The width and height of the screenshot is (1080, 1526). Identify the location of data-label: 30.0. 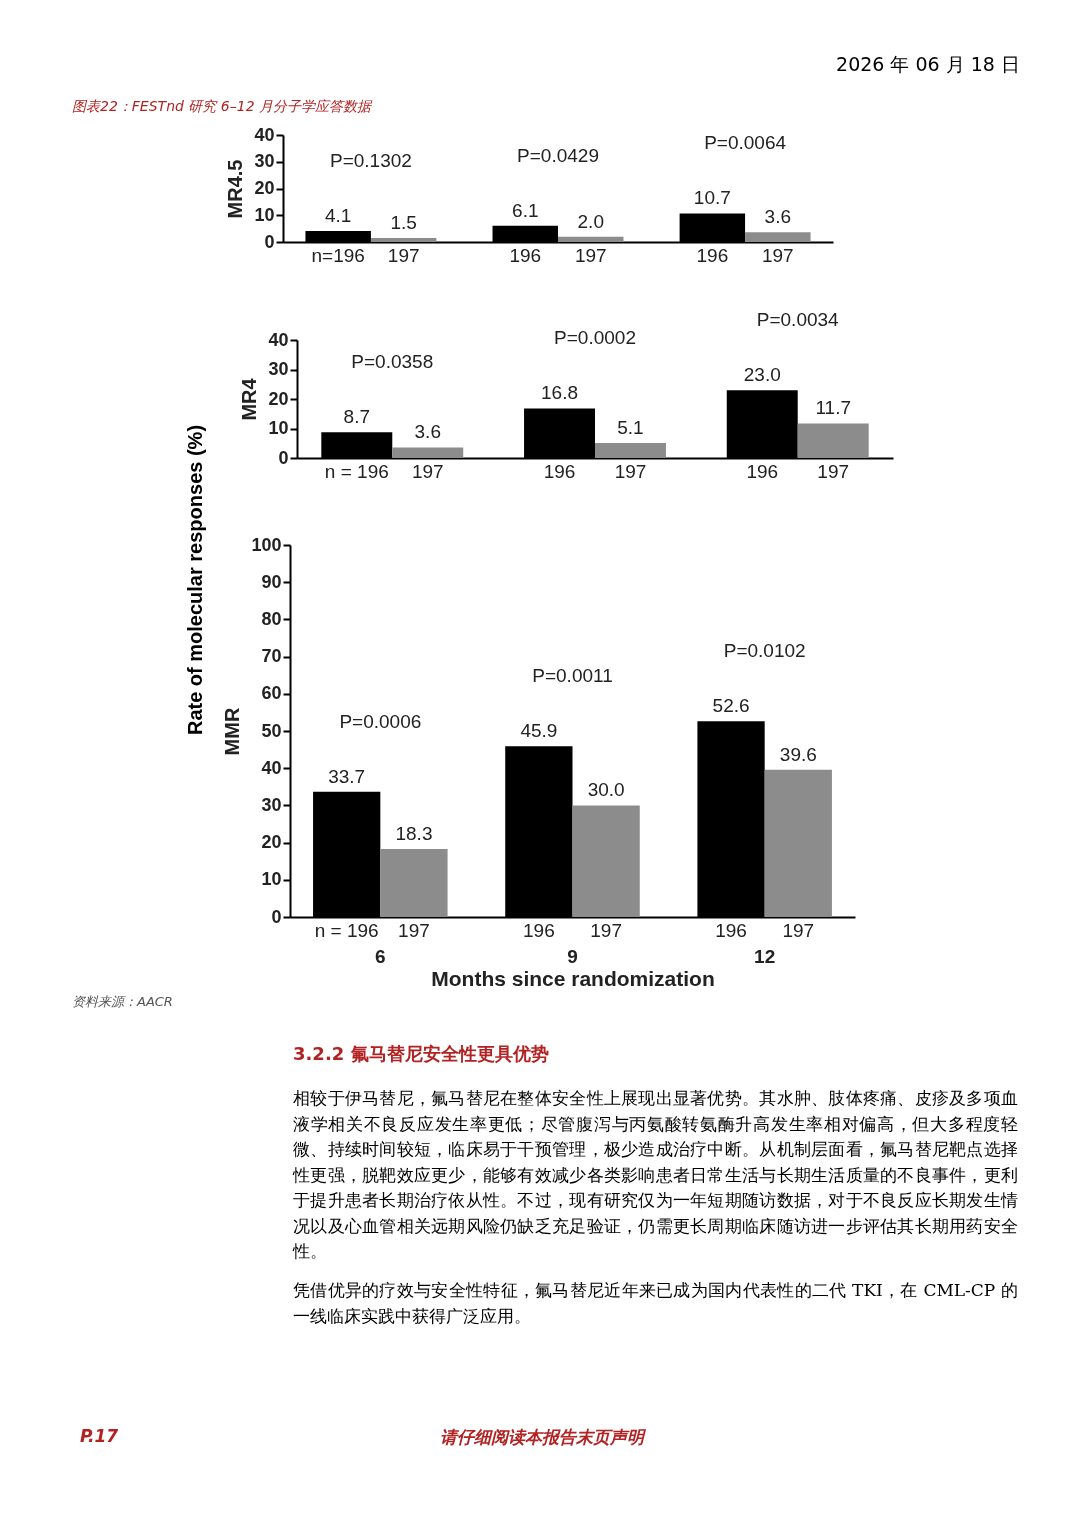
(606, 790).